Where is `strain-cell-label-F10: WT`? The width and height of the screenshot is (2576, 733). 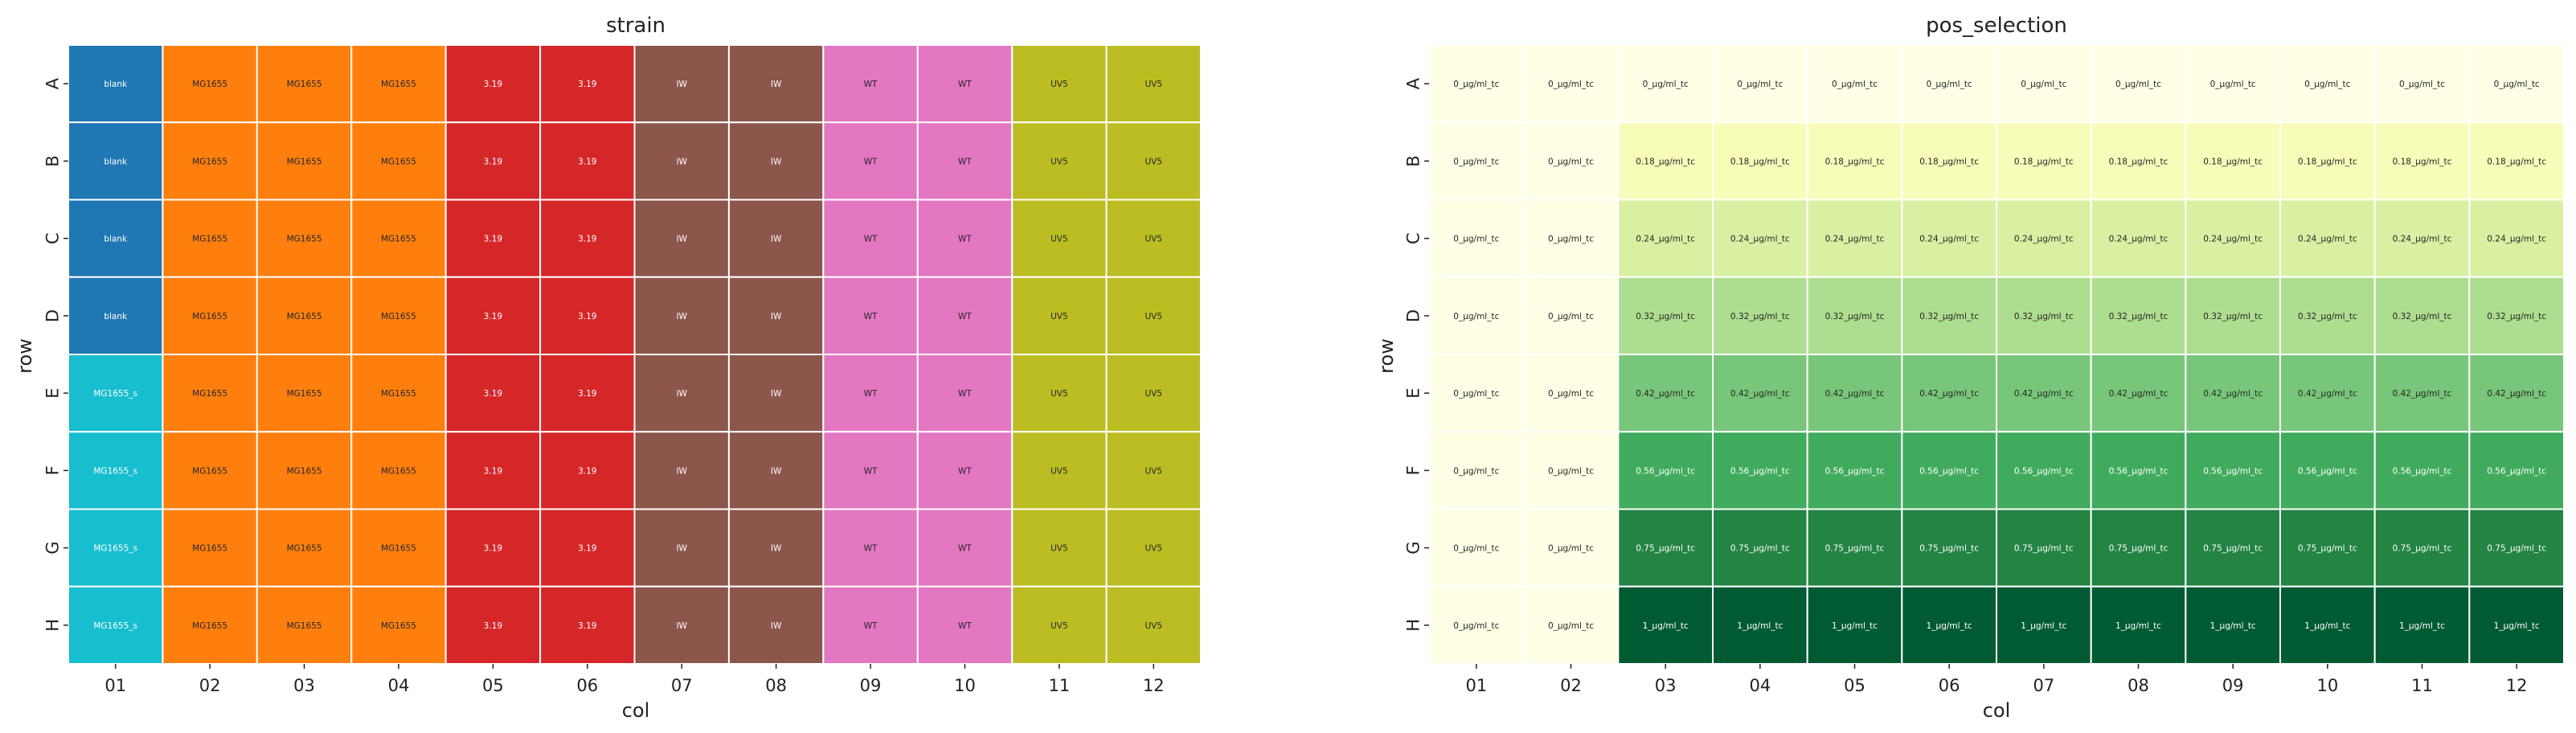
strain-cell-label-F10: WT is located at coordinates (965, 471).